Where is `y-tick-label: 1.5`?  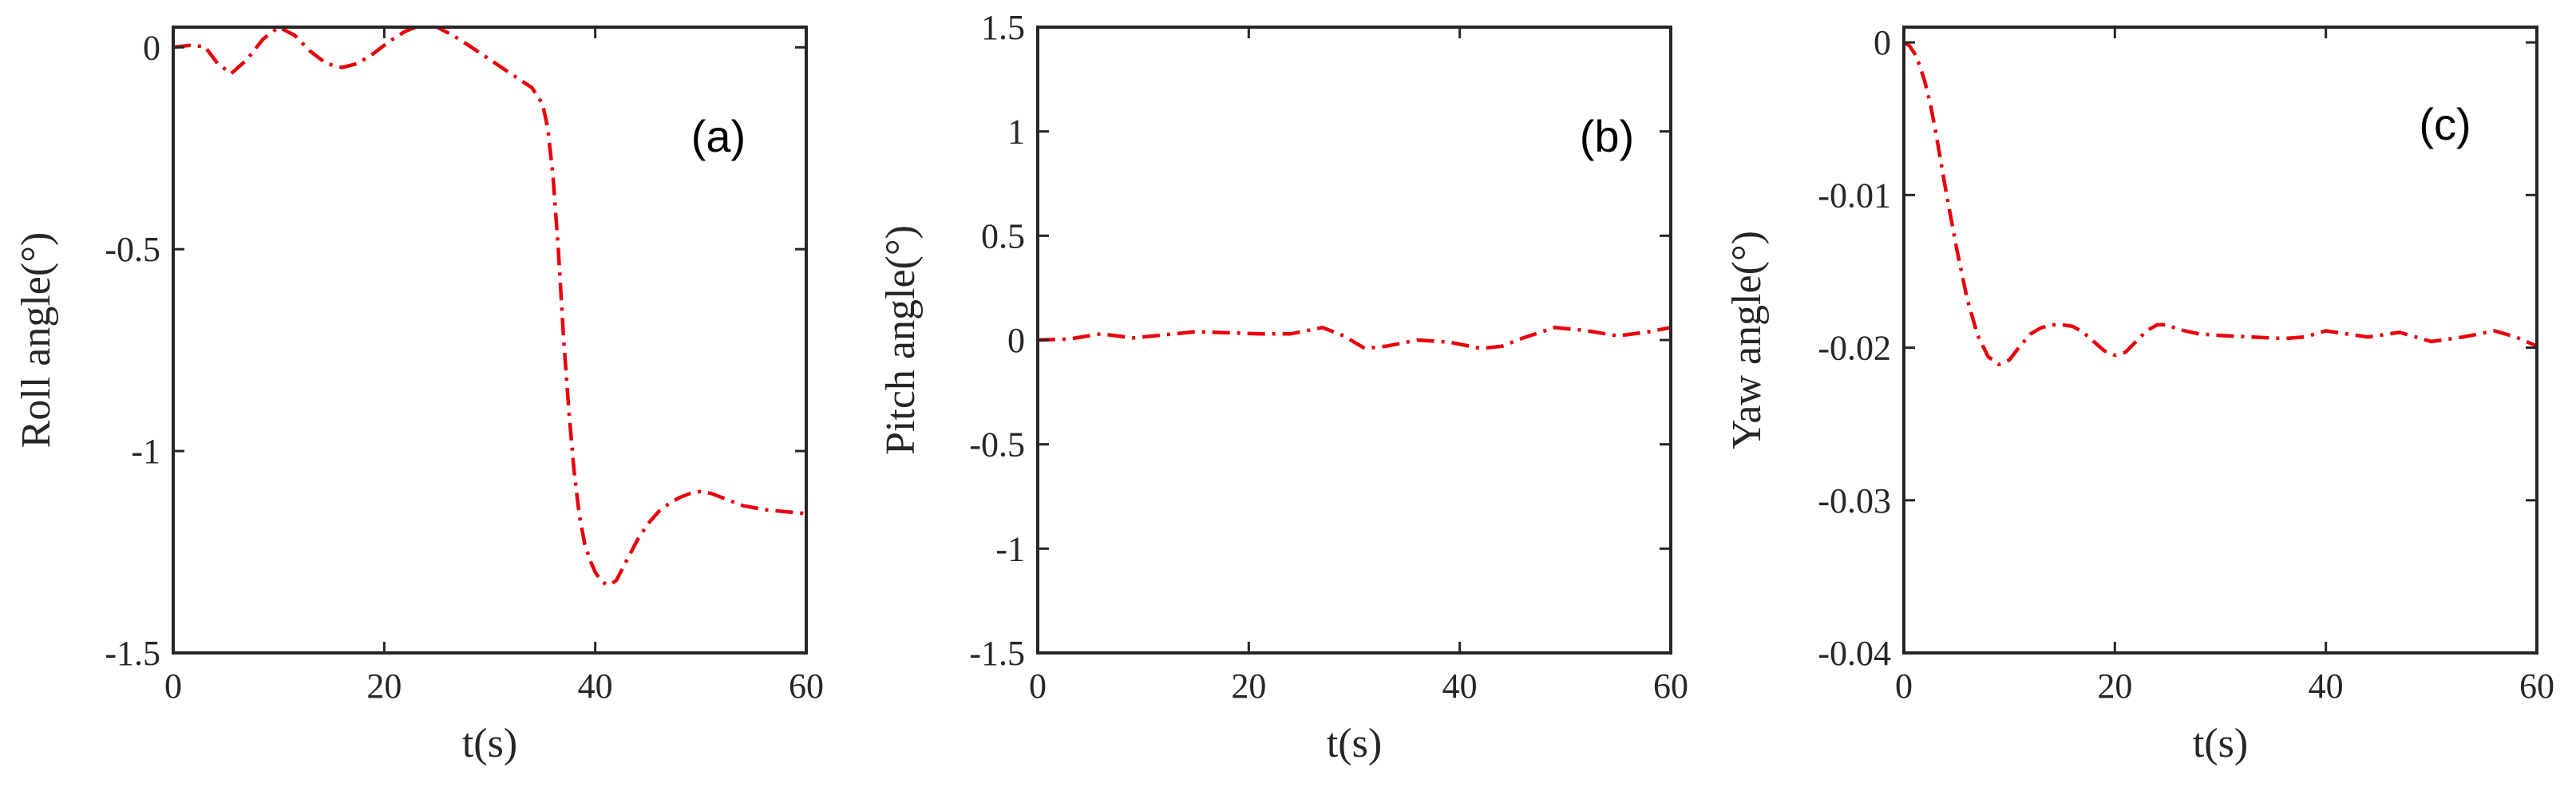
y-tick-label: 1.5 is located at coordinates (1003, 28).